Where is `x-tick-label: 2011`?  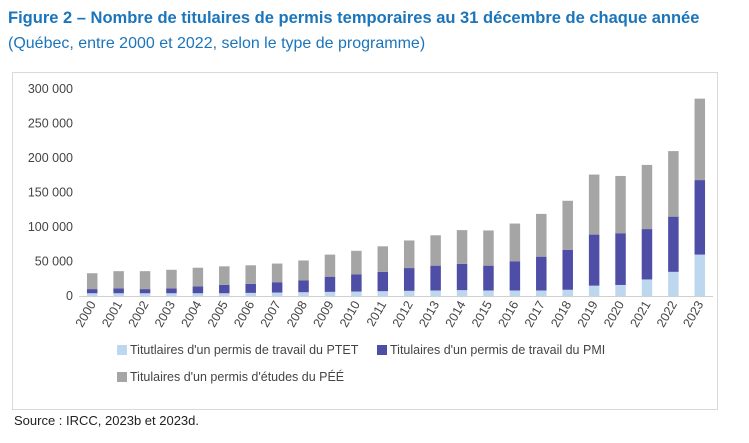 x-tick-label: 2011 is located at coordinates (377, 313).